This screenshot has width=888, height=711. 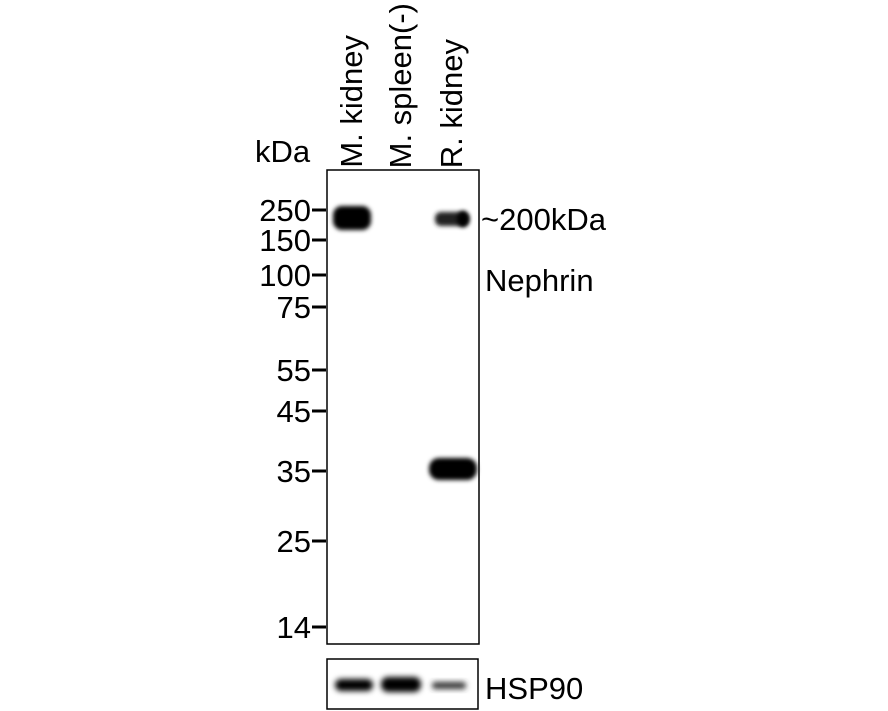 What do you see at coordinates (534, 688) in the screenshot?
I see `loading-control-label: HSP90` at bounding box center [534, 688].